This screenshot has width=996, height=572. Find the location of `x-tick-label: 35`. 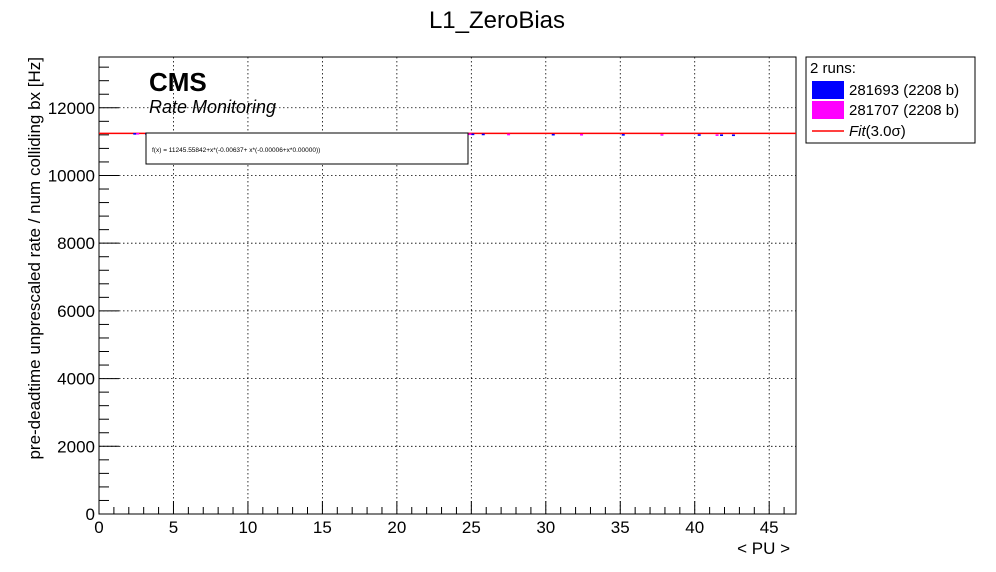

x-tick-label: 35 is located at coordinates (620, 527).